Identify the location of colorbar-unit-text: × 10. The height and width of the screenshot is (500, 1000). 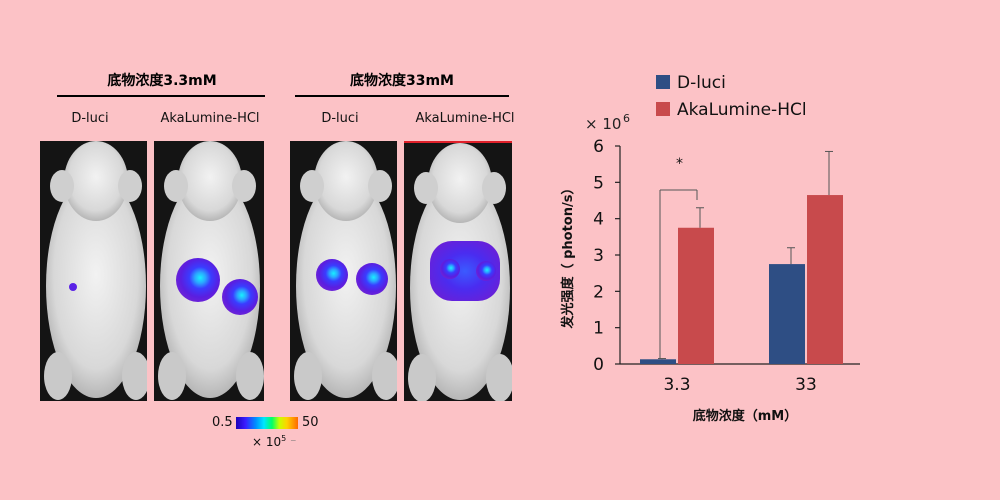
(267, 442).